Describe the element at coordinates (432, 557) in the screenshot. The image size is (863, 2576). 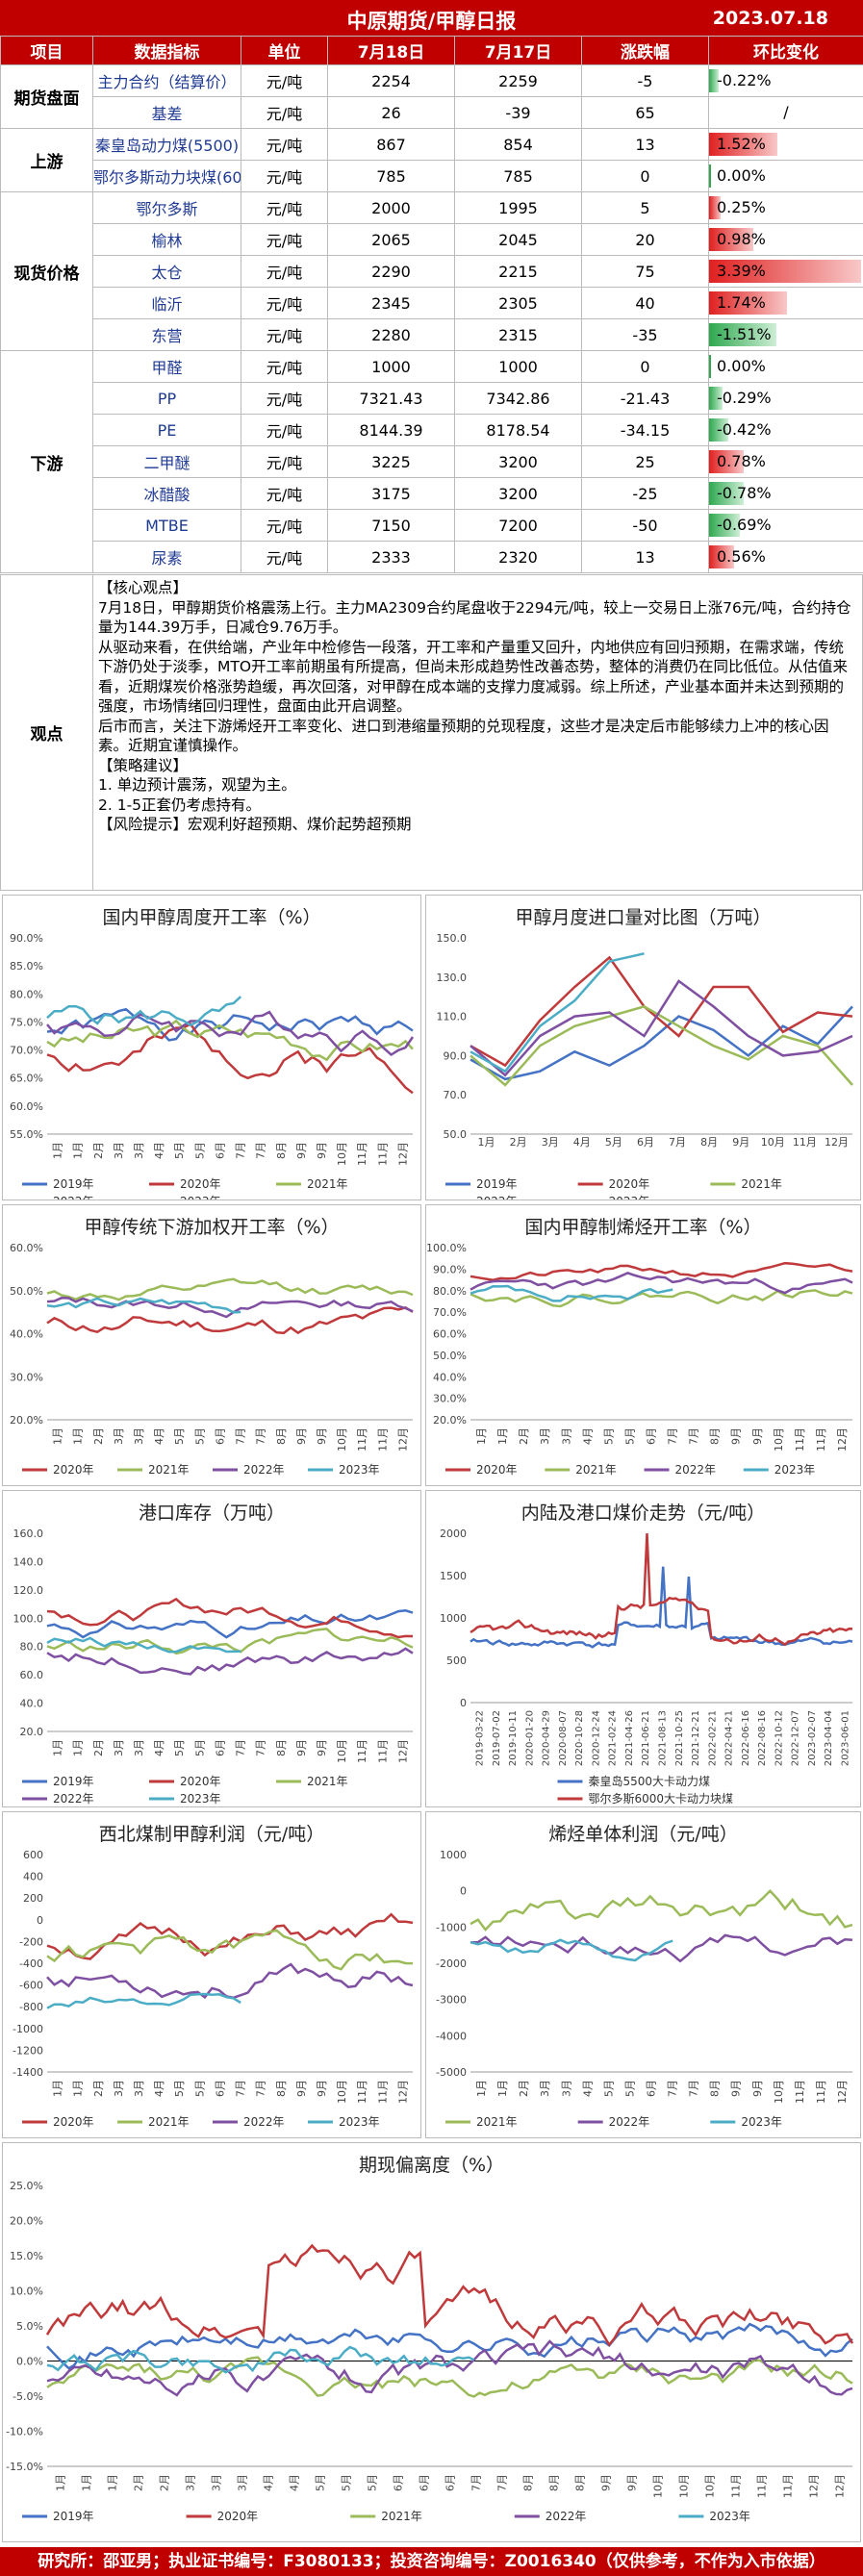
I see `table-row: 尿素 元/吨 2333 2320 13 0.56%` at that location.